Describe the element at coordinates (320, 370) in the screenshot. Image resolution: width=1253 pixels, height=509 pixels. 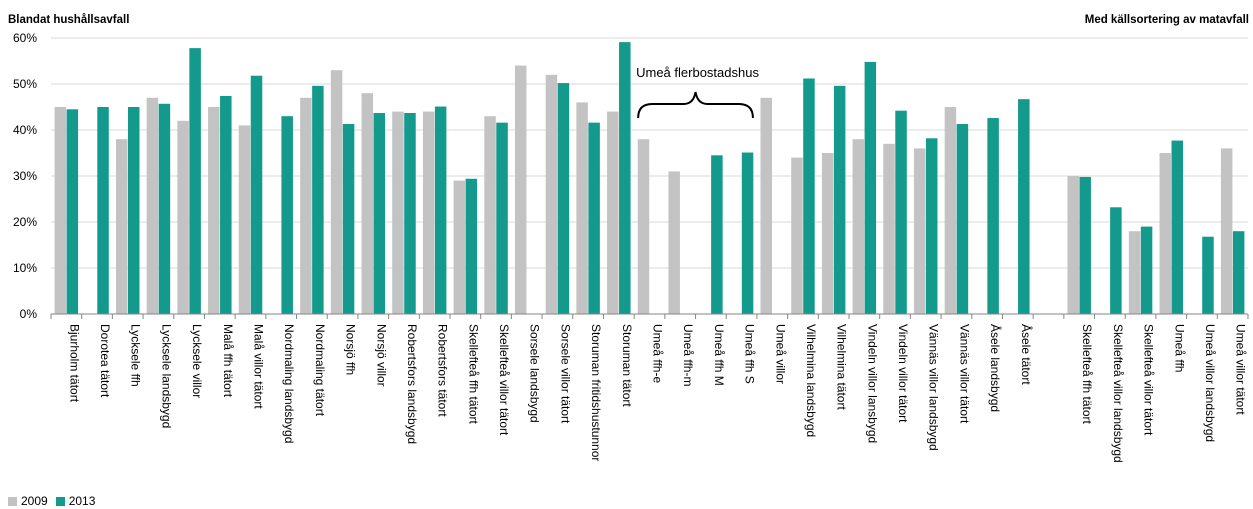
I see `x-category-label: Nordmaling tätort` at that location.